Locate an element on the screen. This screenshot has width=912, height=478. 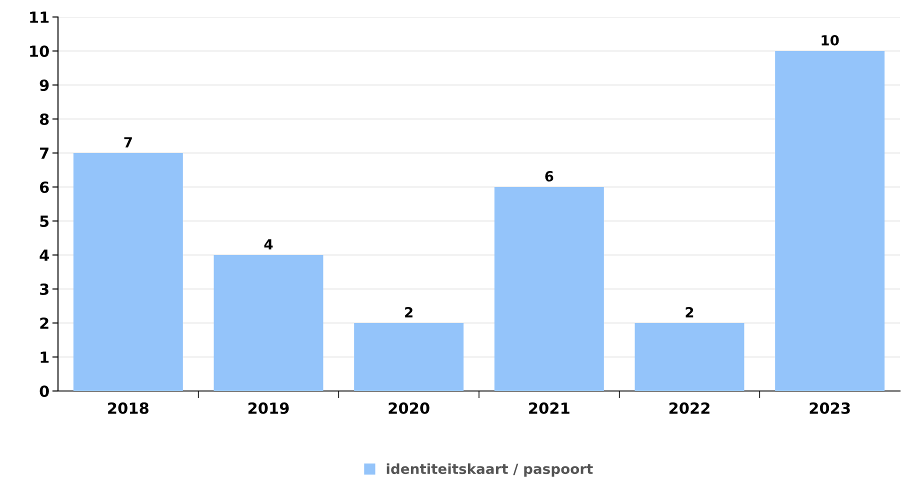
data-label: 7 is located at coordinates (128, 142).